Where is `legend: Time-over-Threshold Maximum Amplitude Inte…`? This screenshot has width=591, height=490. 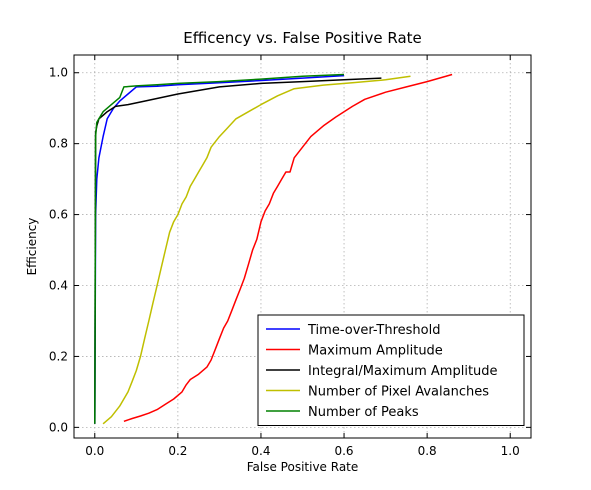
legend: Time-over-Threshold Maximum Amplitude Inte… is located at coordinates (391, 370).